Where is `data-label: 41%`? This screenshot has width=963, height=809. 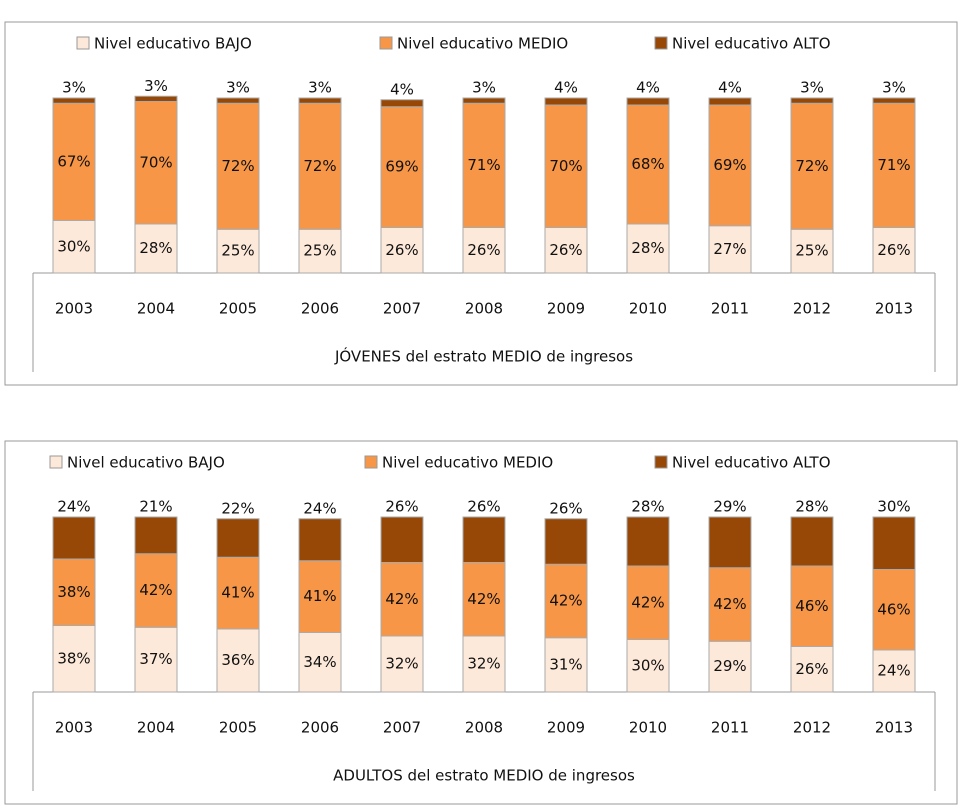 data-label: 41% is located at coordinates (237, 593).